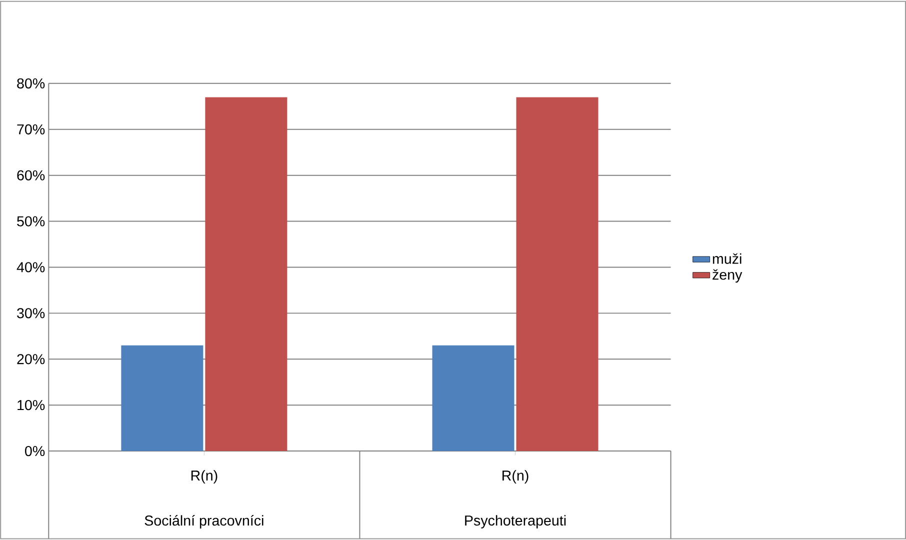  What do you see at coordinates (204, 521) in the screenshot?
I see `text: Sociální pracovníci` at bounding box center [204, 521].